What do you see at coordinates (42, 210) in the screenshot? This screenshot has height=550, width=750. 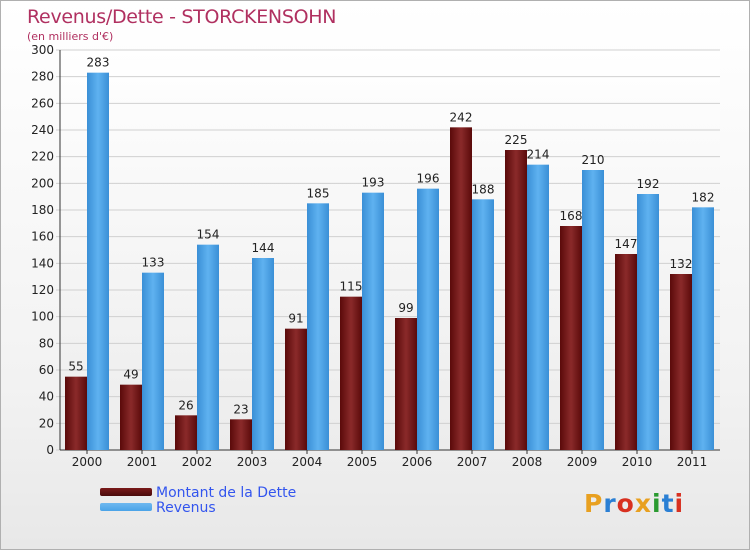 I see `y-tick-label: 180` at bounding box center [42, 210].